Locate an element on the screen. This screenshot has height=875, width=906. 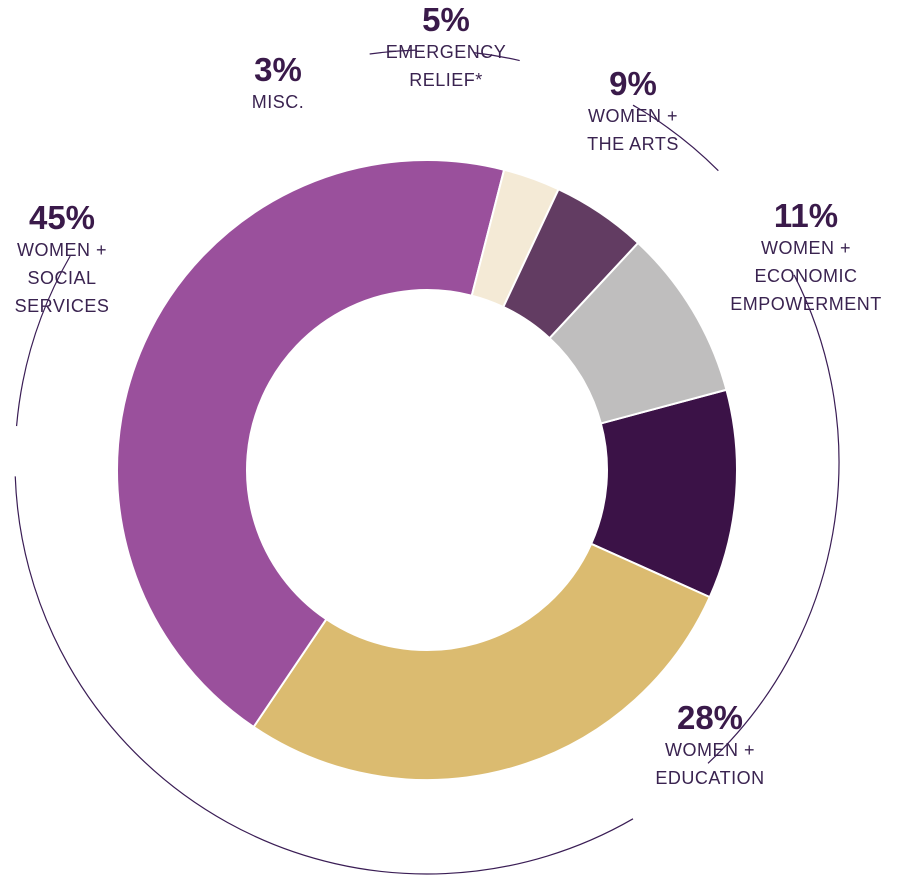
percent-label: 45% is located at coordinates (62, 217).